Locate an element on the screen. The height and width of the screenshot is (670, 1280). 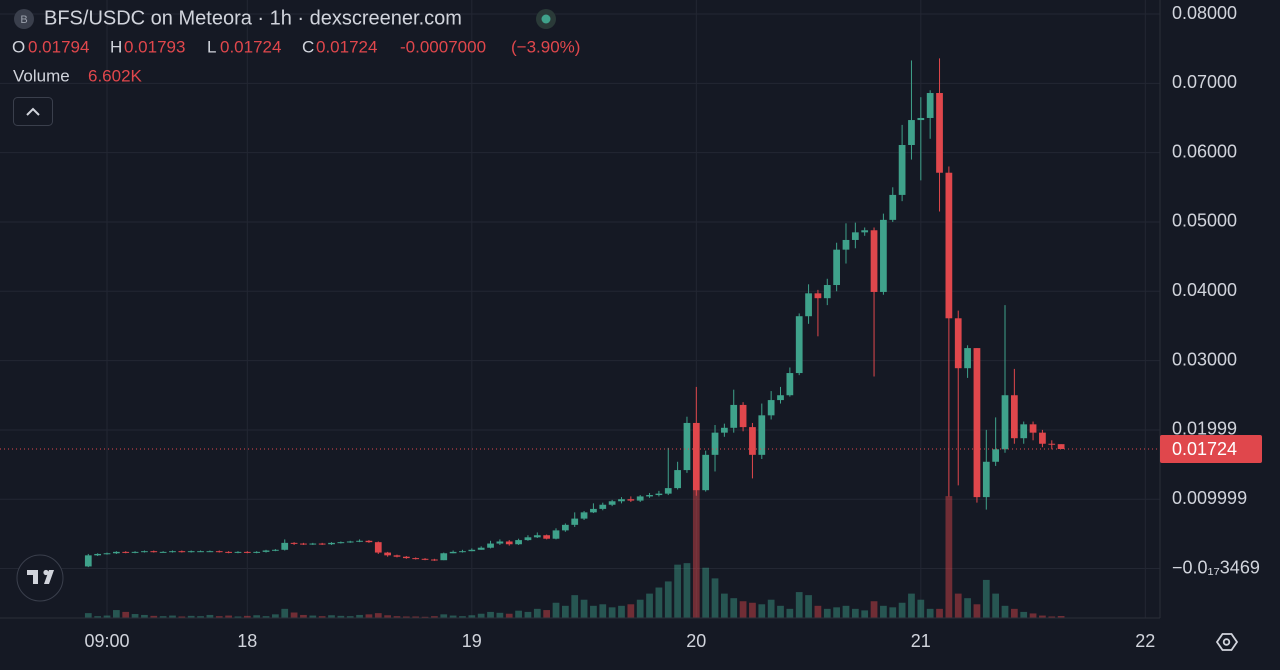
volume-label: Volume is located at coordinates (41, 75).